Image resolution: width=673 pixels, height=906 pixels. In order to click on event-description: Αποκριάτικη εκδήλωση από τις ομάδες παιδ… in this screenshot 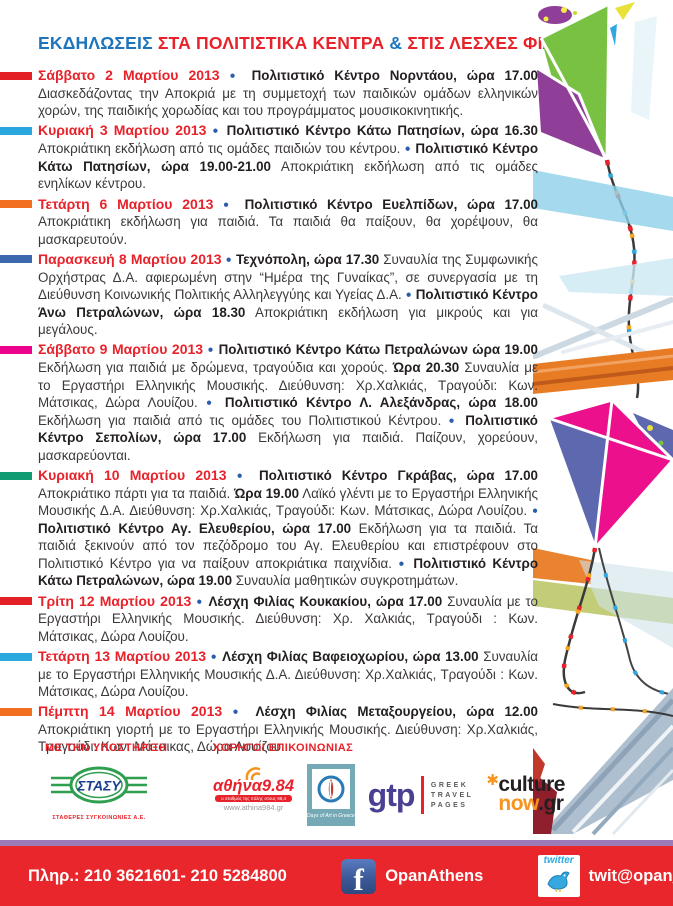, I will do `click(219, 149)`.